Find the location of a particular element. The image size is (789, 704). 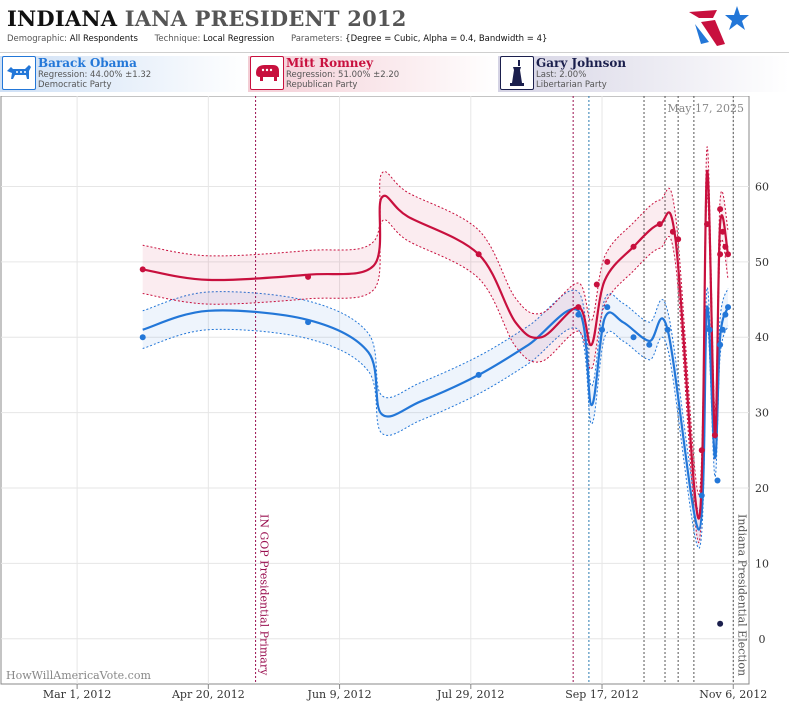

candidate-party: Republican Party is located at coordinates (322, 85).